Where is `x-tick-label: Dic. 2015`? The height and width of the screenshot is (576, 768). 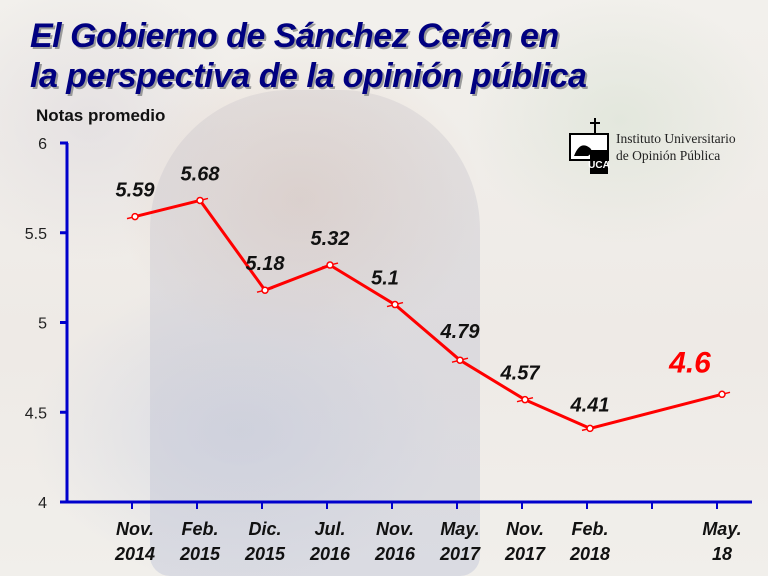 x-tick-label: Dic. 2015 is located at coordinates (265, 541).